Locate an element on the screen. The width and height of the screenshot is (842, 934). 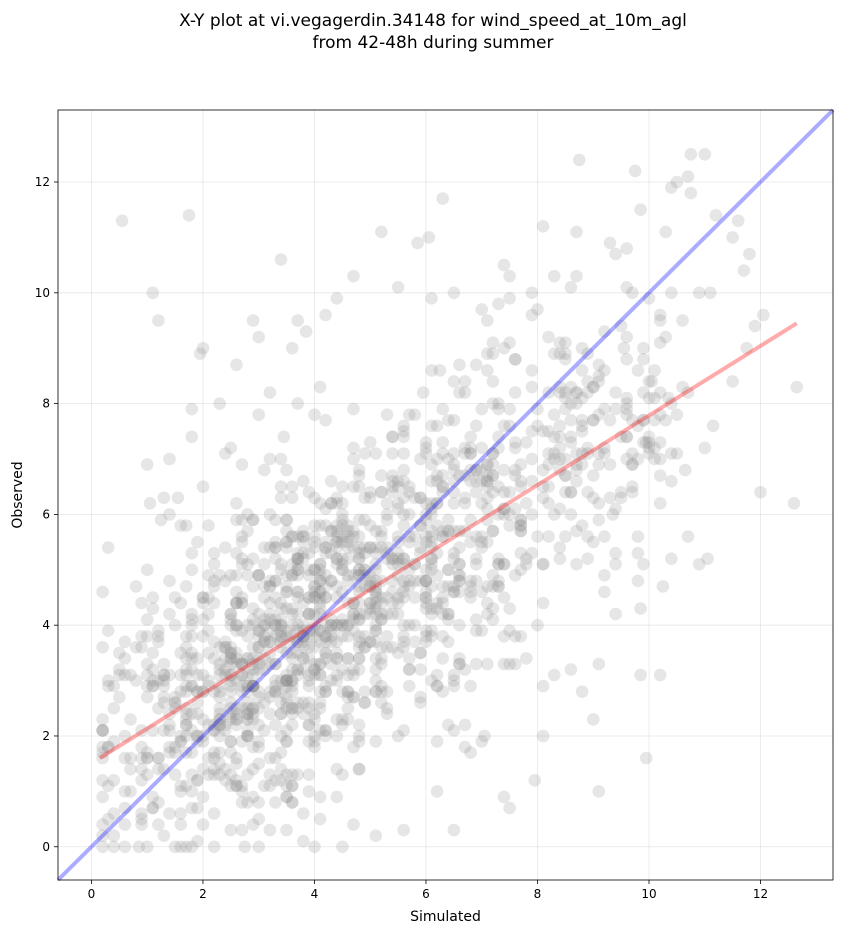
x-tick-label: 0 is located at coordinates (92, 894).